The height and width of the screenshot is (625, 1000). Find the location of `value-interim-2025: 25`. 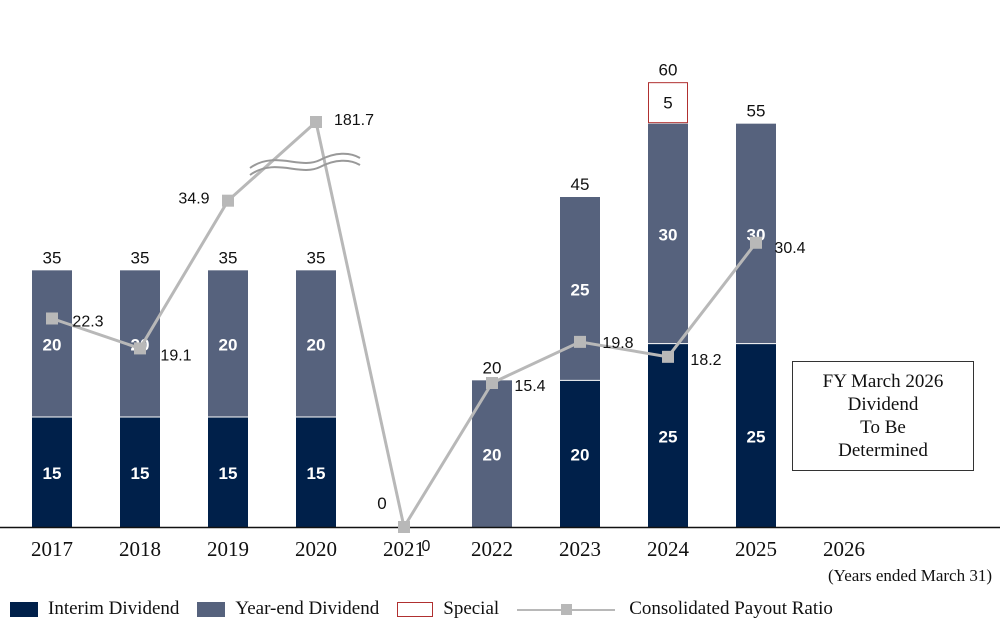

value-interim-2025: 25 is located at coordinates (756, 436).